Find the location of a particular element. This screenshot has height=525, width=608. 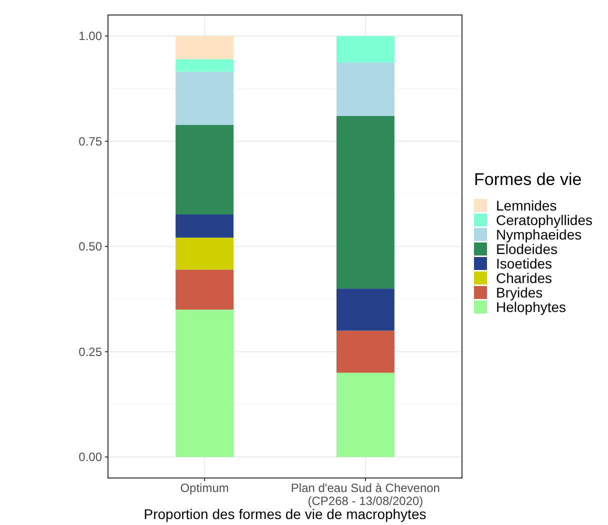

legend-label: Lemnides is located at coordinates (526, 205).